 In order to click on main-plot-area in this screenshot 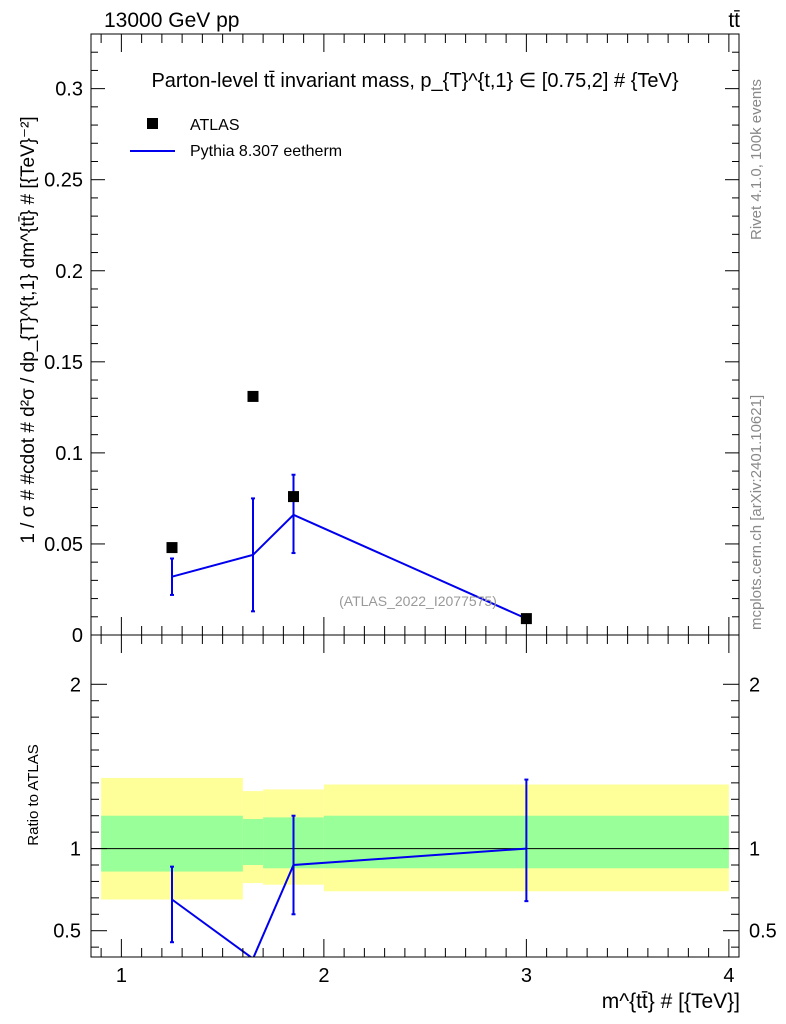, I will do `click(349, 507)`.